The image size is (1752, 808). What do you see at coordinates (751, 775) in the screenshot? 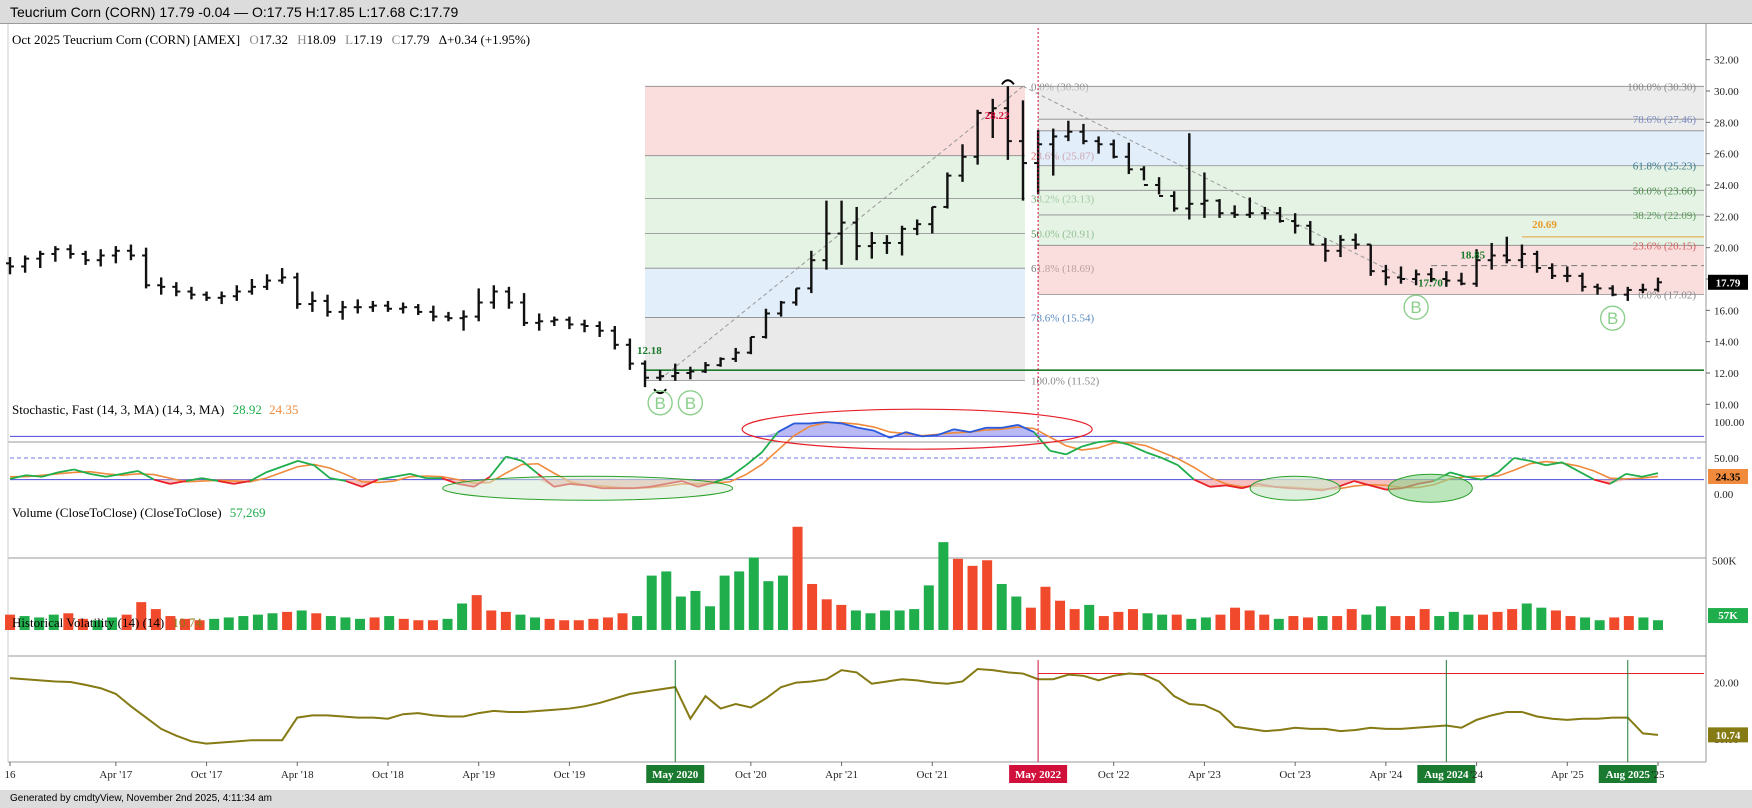
I see `x-tick-label: Oct '20` at bounding box center [751, 775].